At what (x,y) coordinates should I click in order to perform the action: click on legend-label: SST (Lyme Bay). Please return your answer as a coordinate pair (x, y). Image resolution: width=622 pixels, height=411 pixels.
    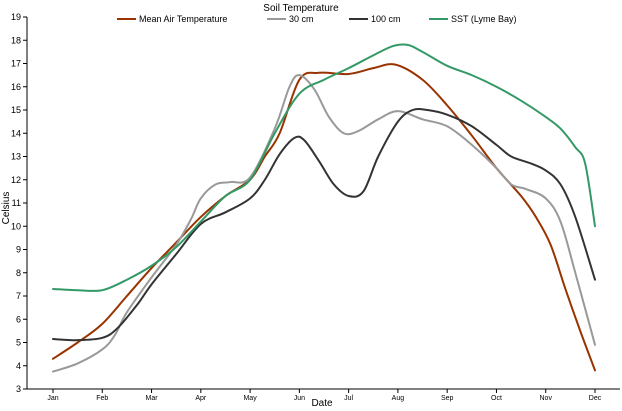
    Looking at the image, I should click on (484, 19).